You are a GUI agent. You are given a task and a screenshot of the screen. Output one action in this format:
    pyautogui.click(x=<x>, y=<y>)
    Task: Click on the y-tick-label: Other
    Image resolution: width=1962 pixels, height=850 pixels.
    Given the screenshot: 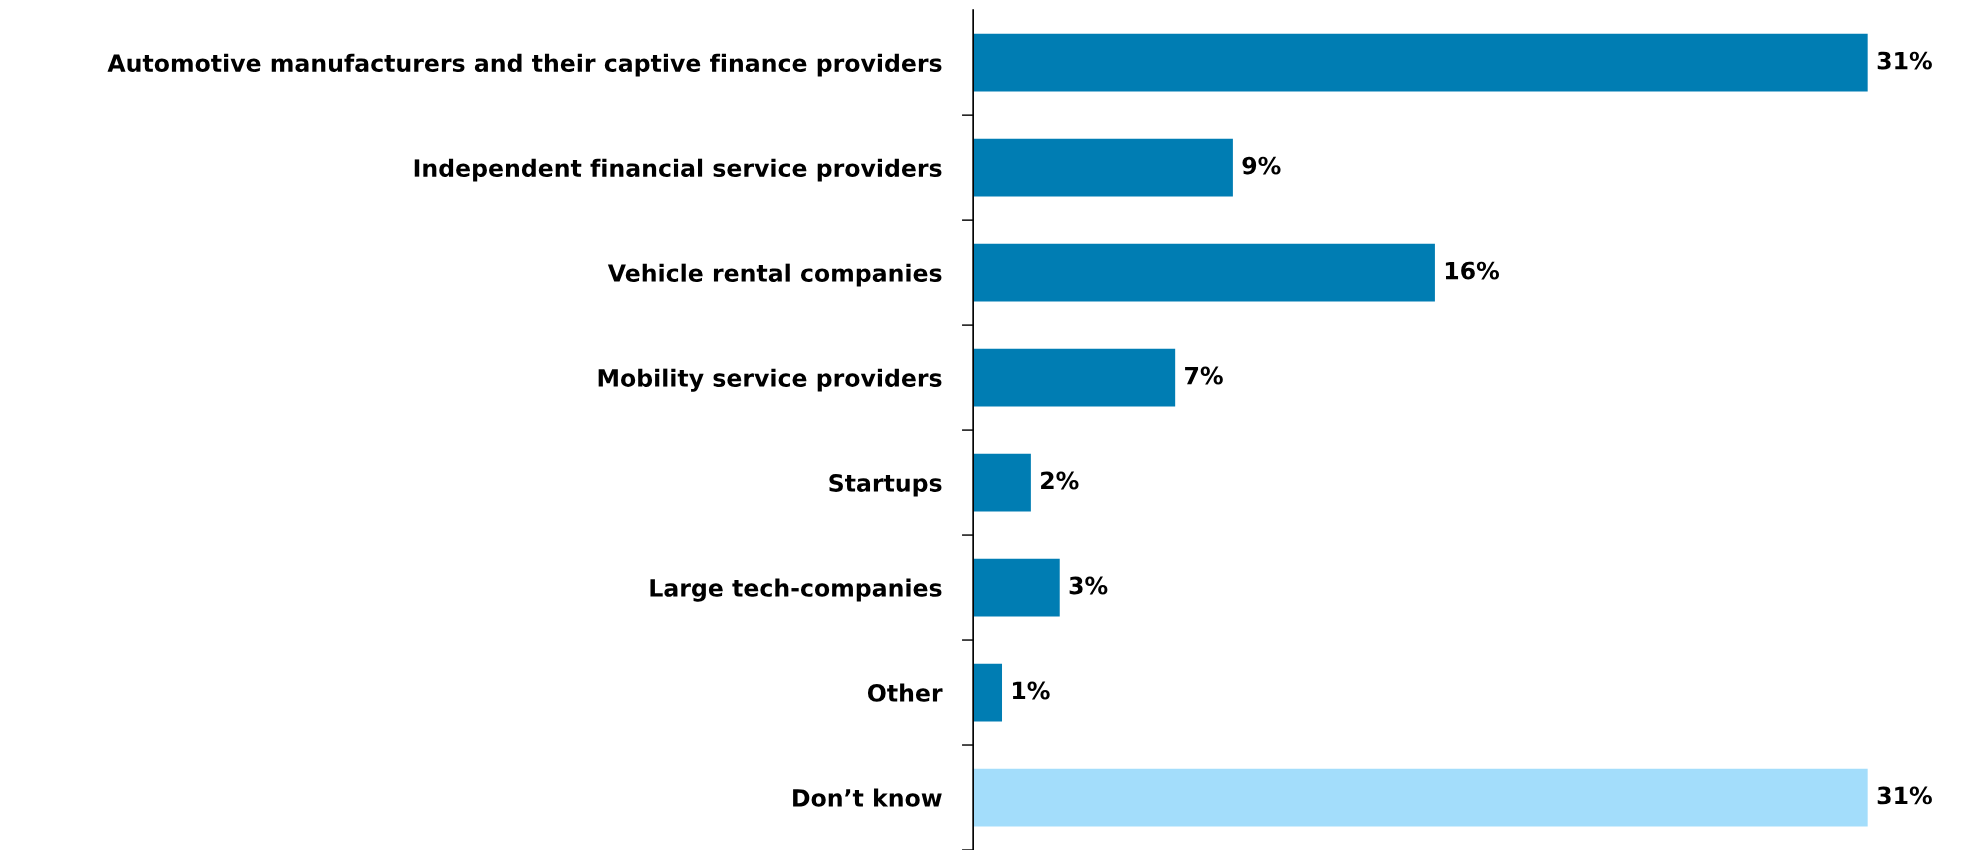 What is the action you would take?
    pyautogui.click(x=905, y=692)
    